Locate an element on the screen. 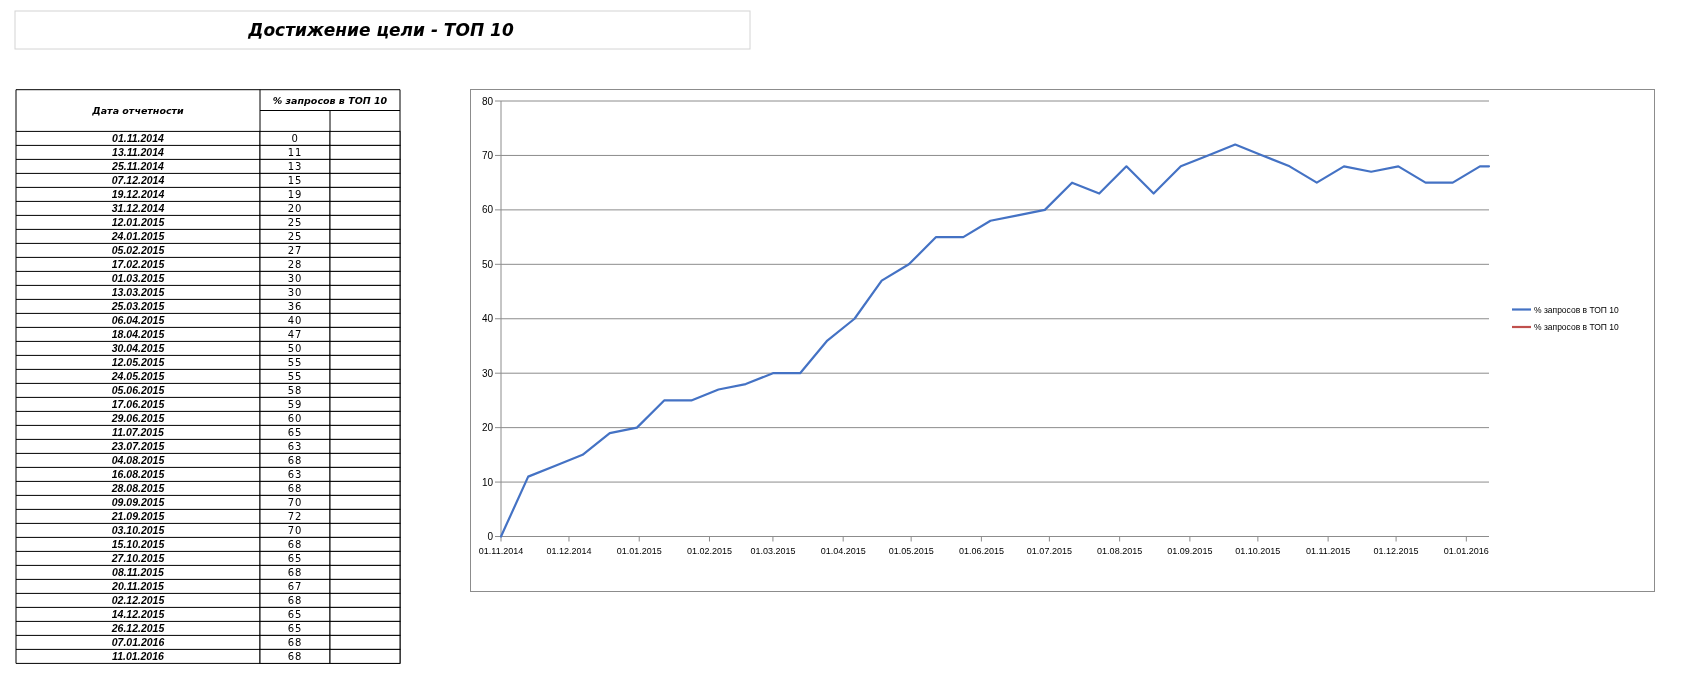 This screenshot has width=1697, height=681. x-tick-label: 01.11.2015 is located at coordinates (1328, 550).